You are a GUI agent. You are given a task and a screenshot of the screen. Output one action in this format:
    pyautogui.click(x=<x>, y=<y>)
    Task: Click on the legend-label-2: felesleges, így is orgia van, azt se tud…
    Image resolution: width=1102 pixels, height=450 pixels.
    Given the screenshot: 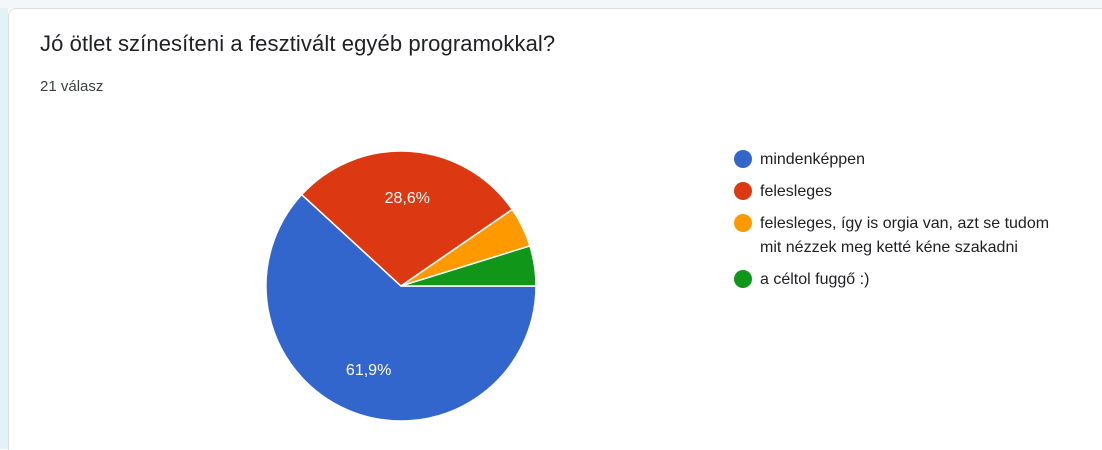 What is the action you would take?
    pyautogui.click(x=905, y=235)
    